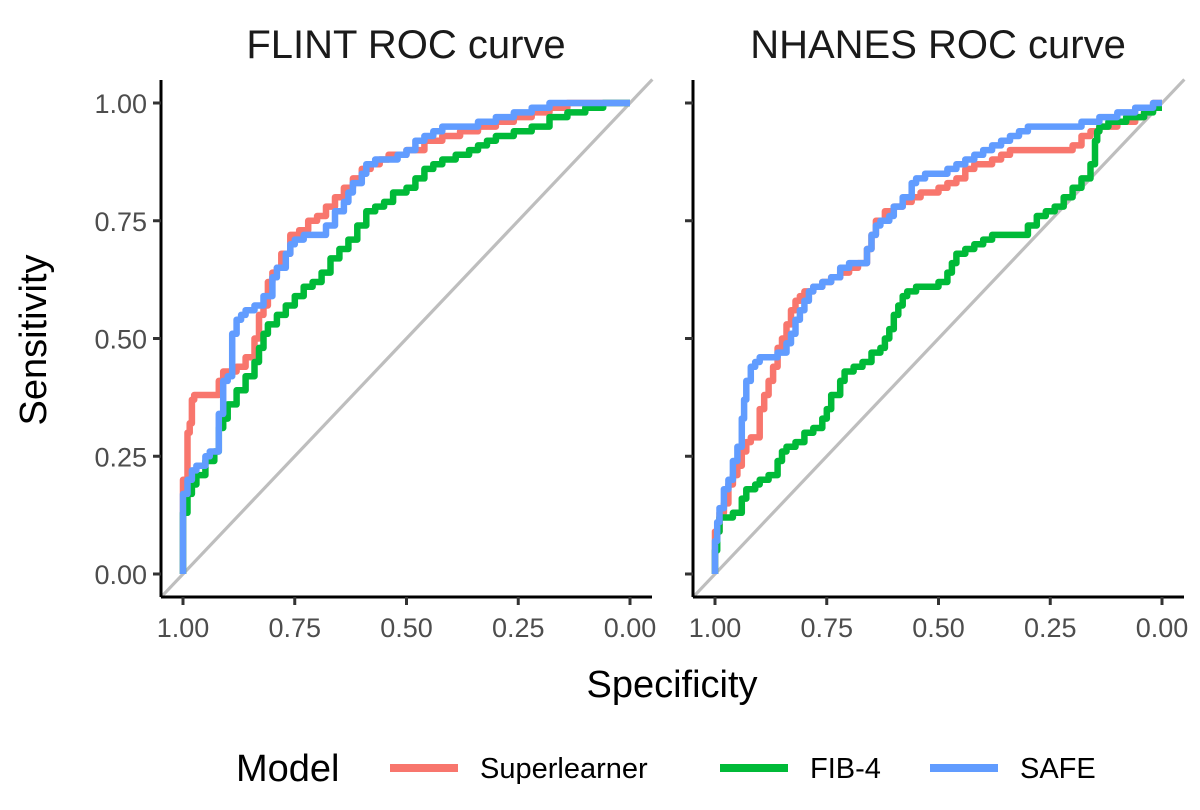  Describe the element at coordinates (1013, 769) in the screenshot. I see `legend-item-safe: SAFE` at that location.